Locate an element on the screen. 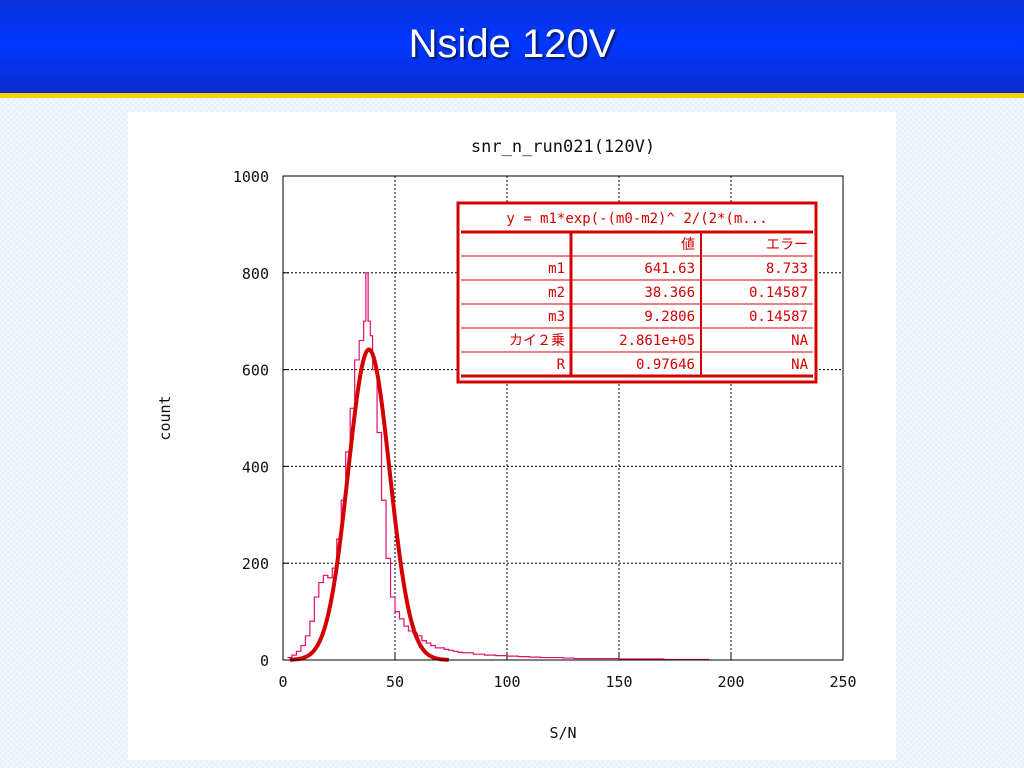  fit-table-cell: m1 is located at coordinates (556, 269).